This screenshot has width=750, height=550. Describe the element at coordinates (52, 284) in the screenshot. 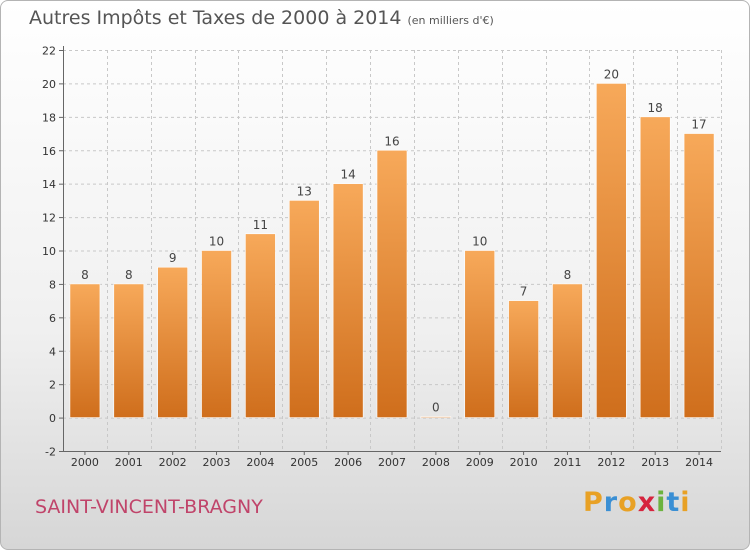

I see `y-tick-label: 8` at that location.